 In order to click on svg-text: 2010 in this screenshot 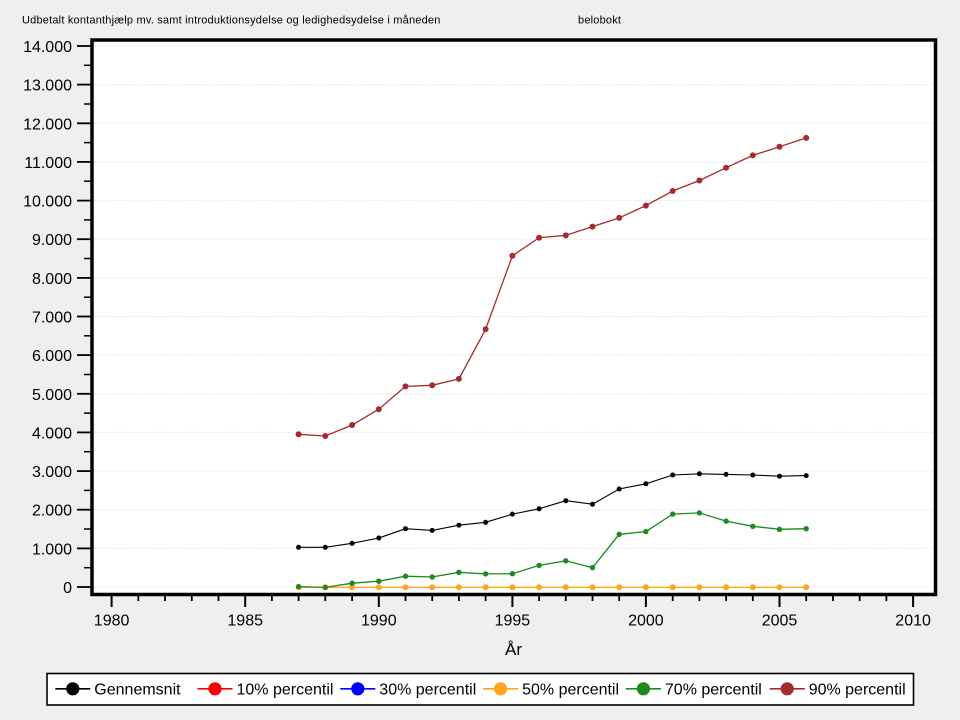, I will do `click(913, 621)`.